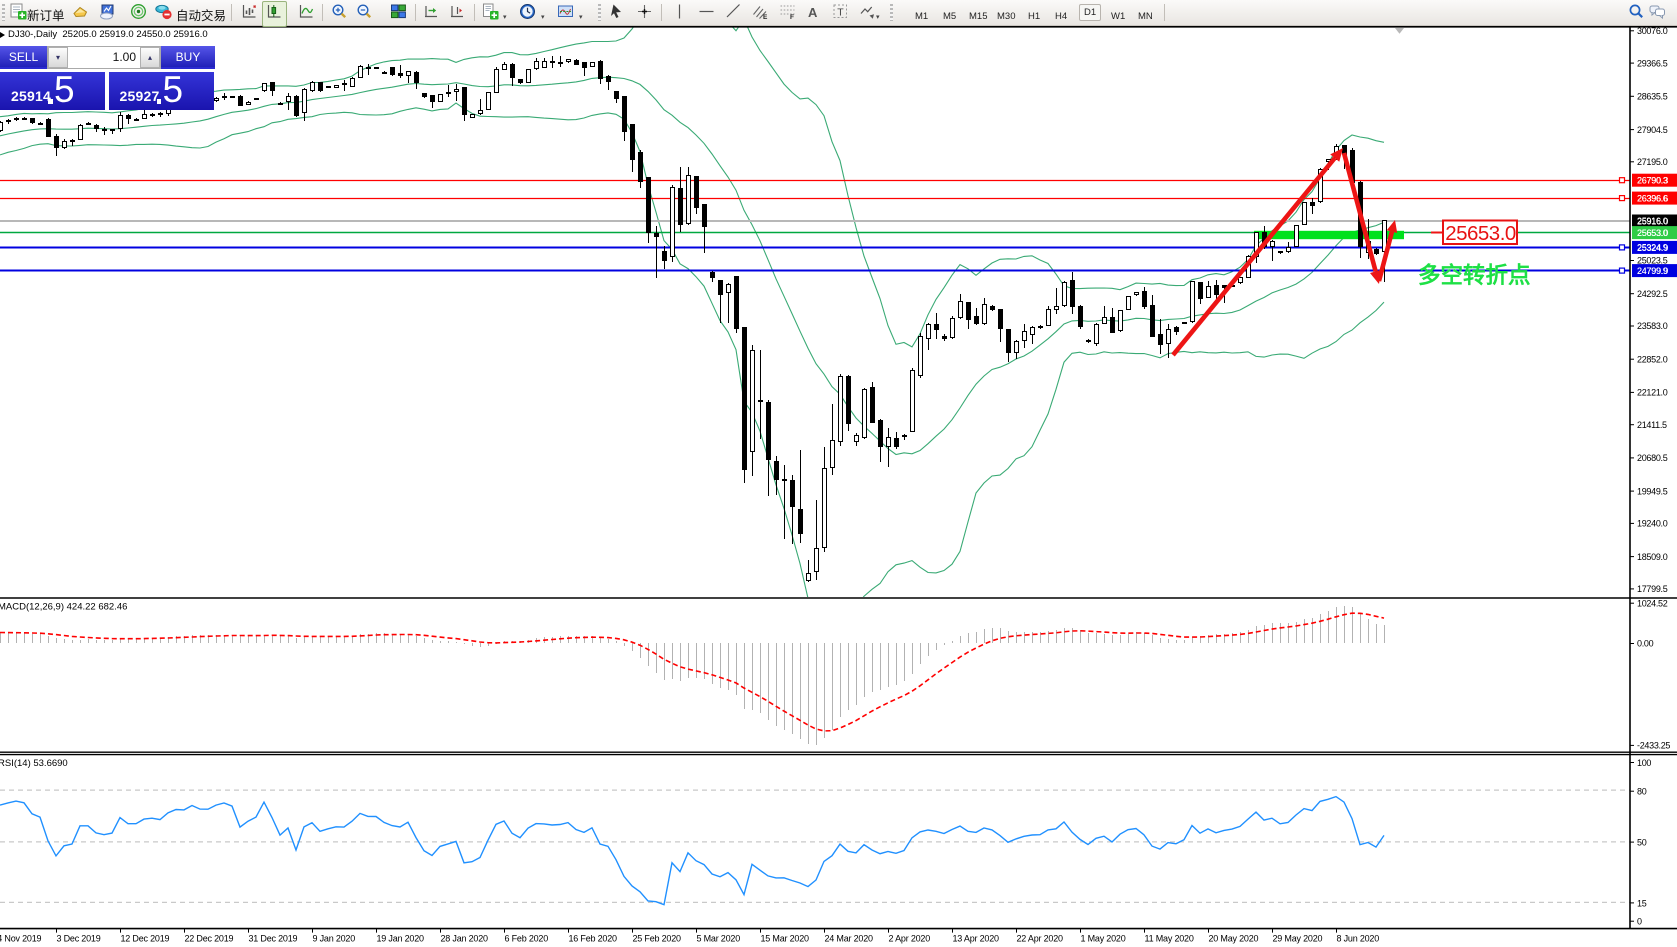 Image resolution: width=1677 pixels, height=947 pixels. What do you see at coordinates (1652, 326) in the screenshot?
I see `svg-text: 23583.0` at bounding box center [1652, 326].